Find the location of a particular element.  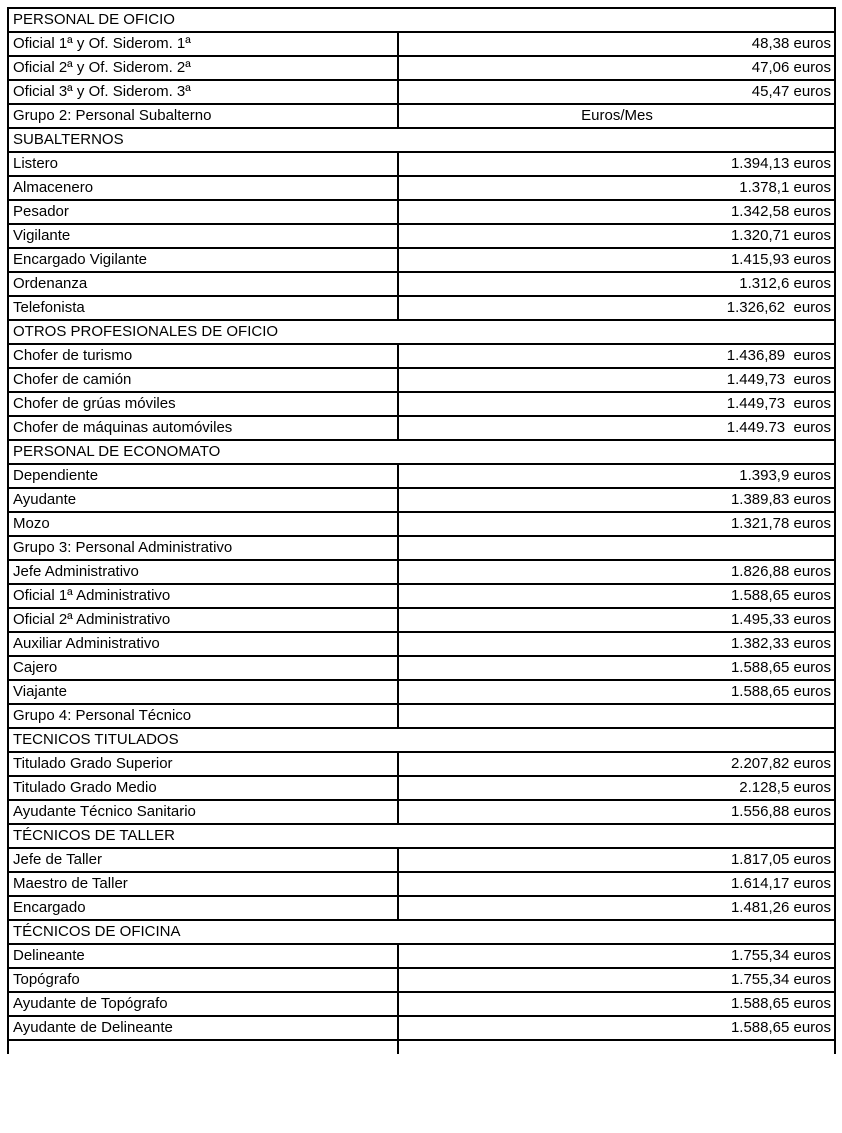

group-header-row: Grupo 3: Personal Administrativo is located at coordinates (422, 548).